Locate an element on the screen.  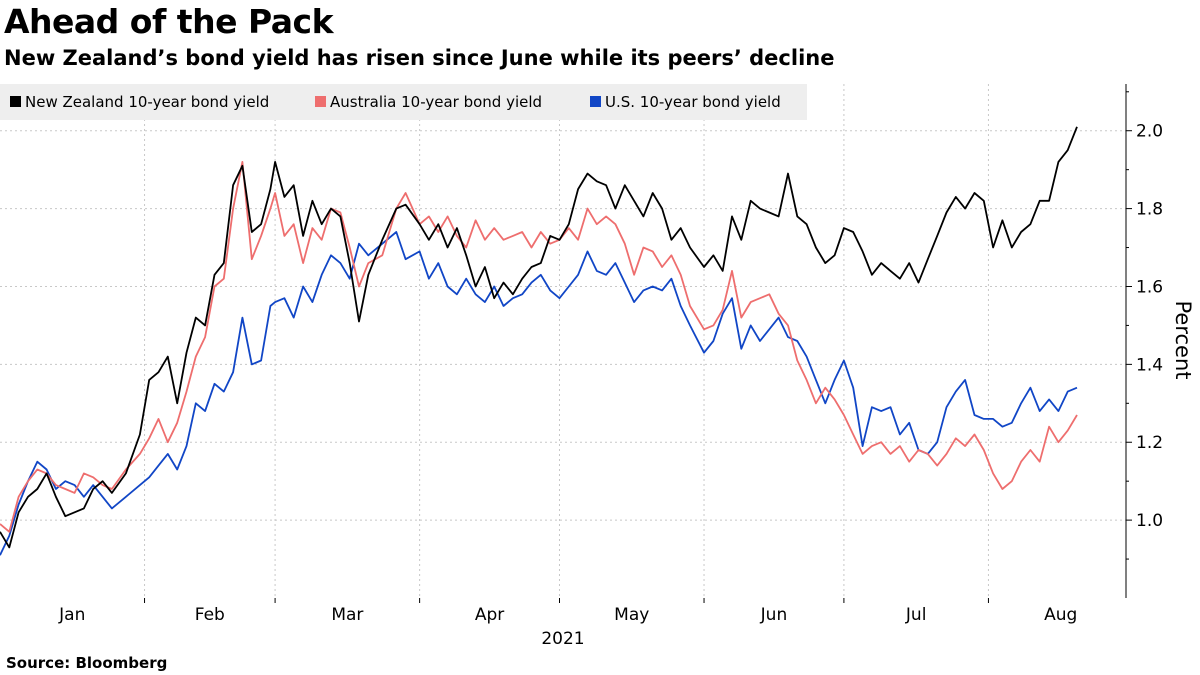
legend-label-au: Australia 10-year bond yield is located at coordinates (436, 102).